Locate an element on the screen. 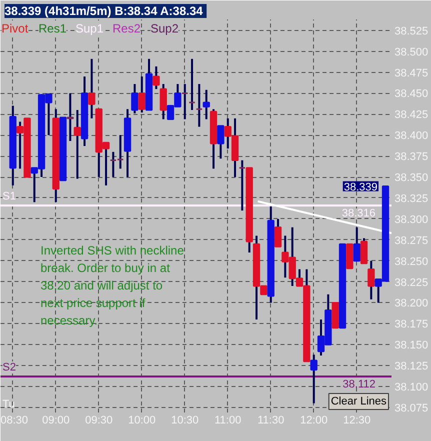  ref-line-label: S2 is located at coordinates (9, 367).